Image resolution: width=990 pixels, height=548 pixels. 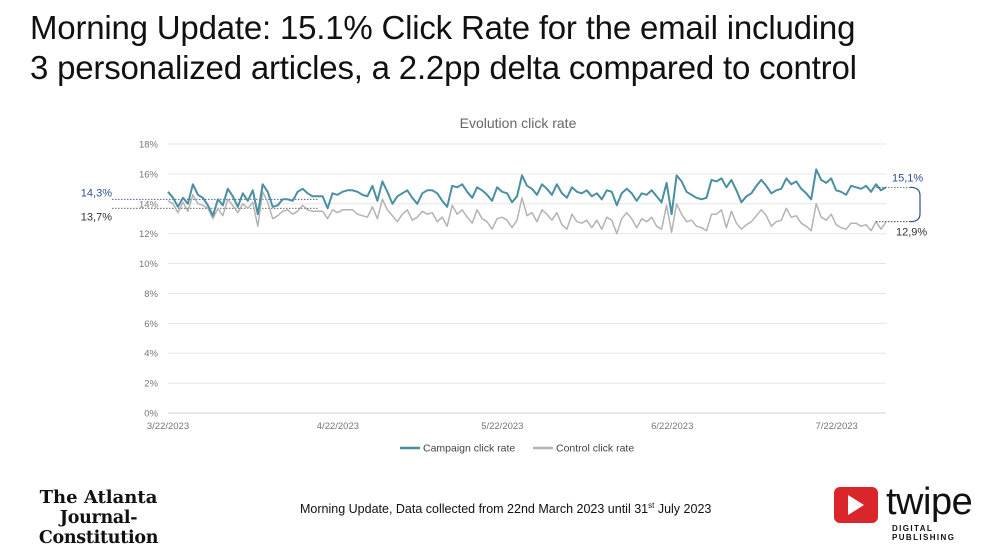 What do you see at coordinates (469, 449) in the screenshot?
I see `legend-campaign-label: Campaign click rate` at bounding box center [469, 449].